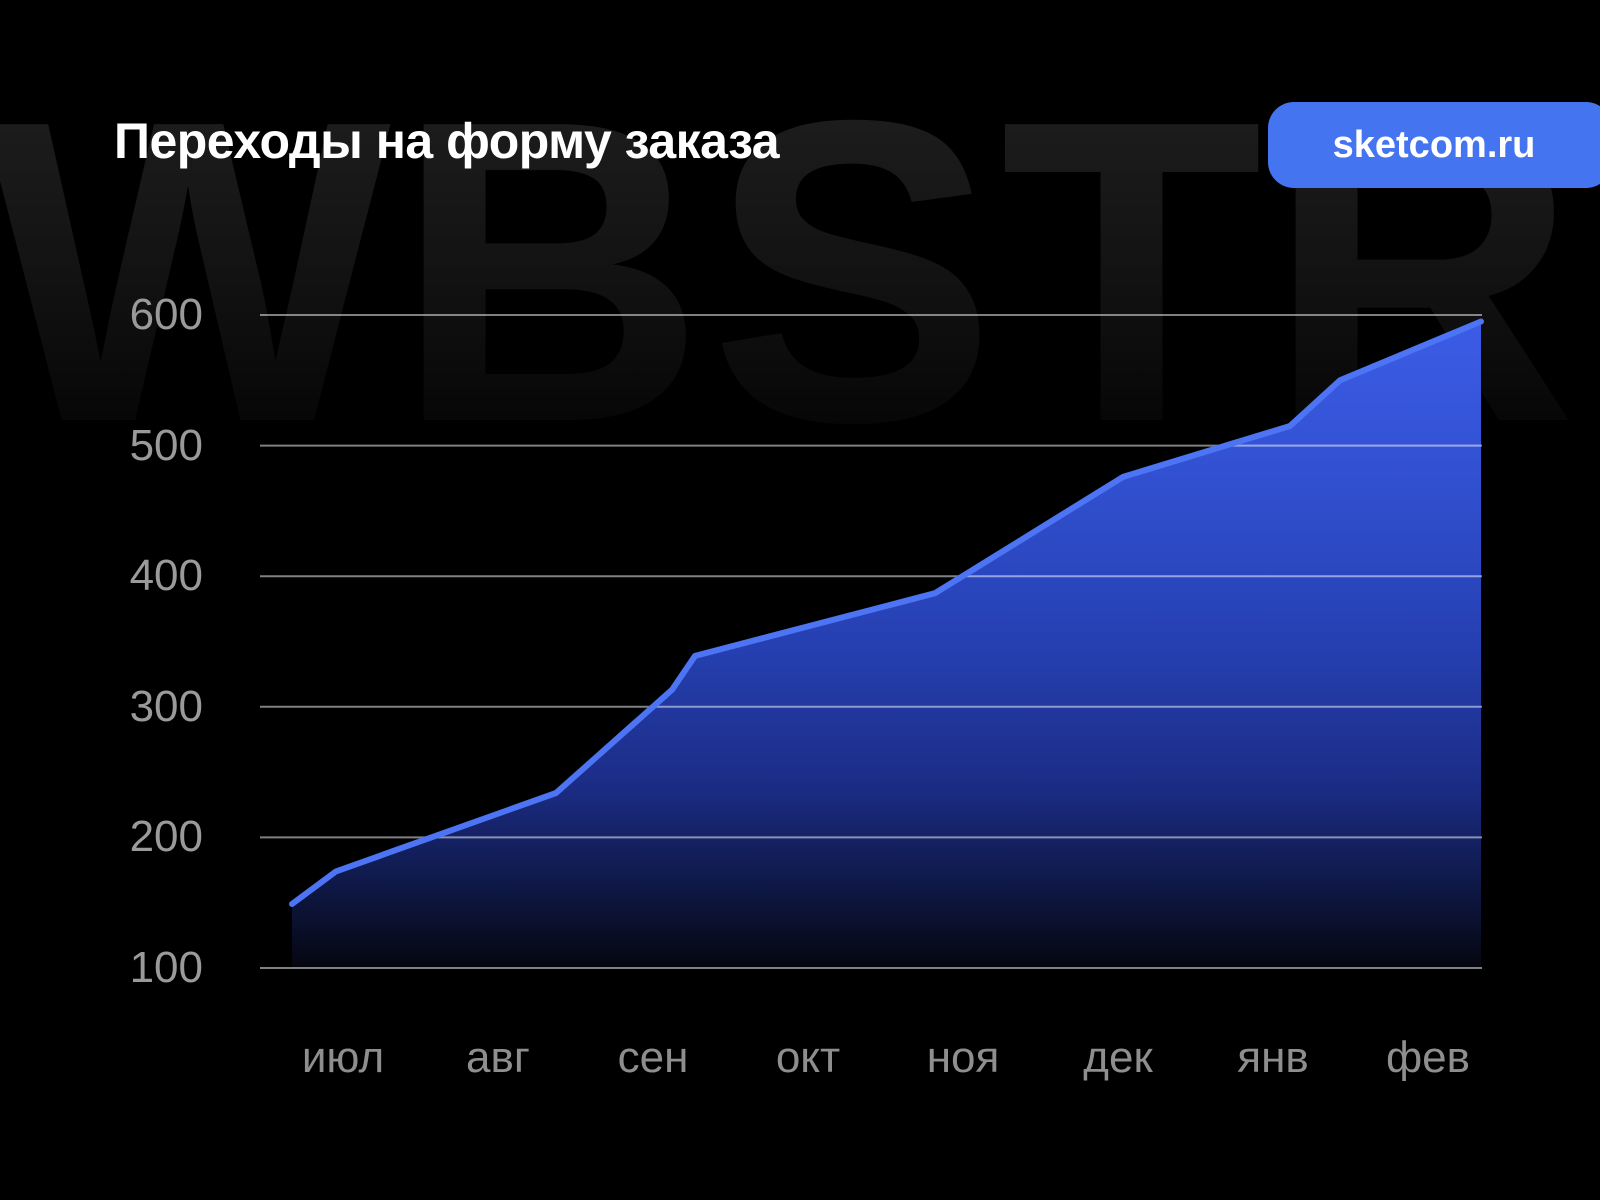 This screenshot has width=1600, height=1200. Describe the element at coordinates (343, 1057) in the screenshot. I see `x-axis-month-label-1: июл` at that location.